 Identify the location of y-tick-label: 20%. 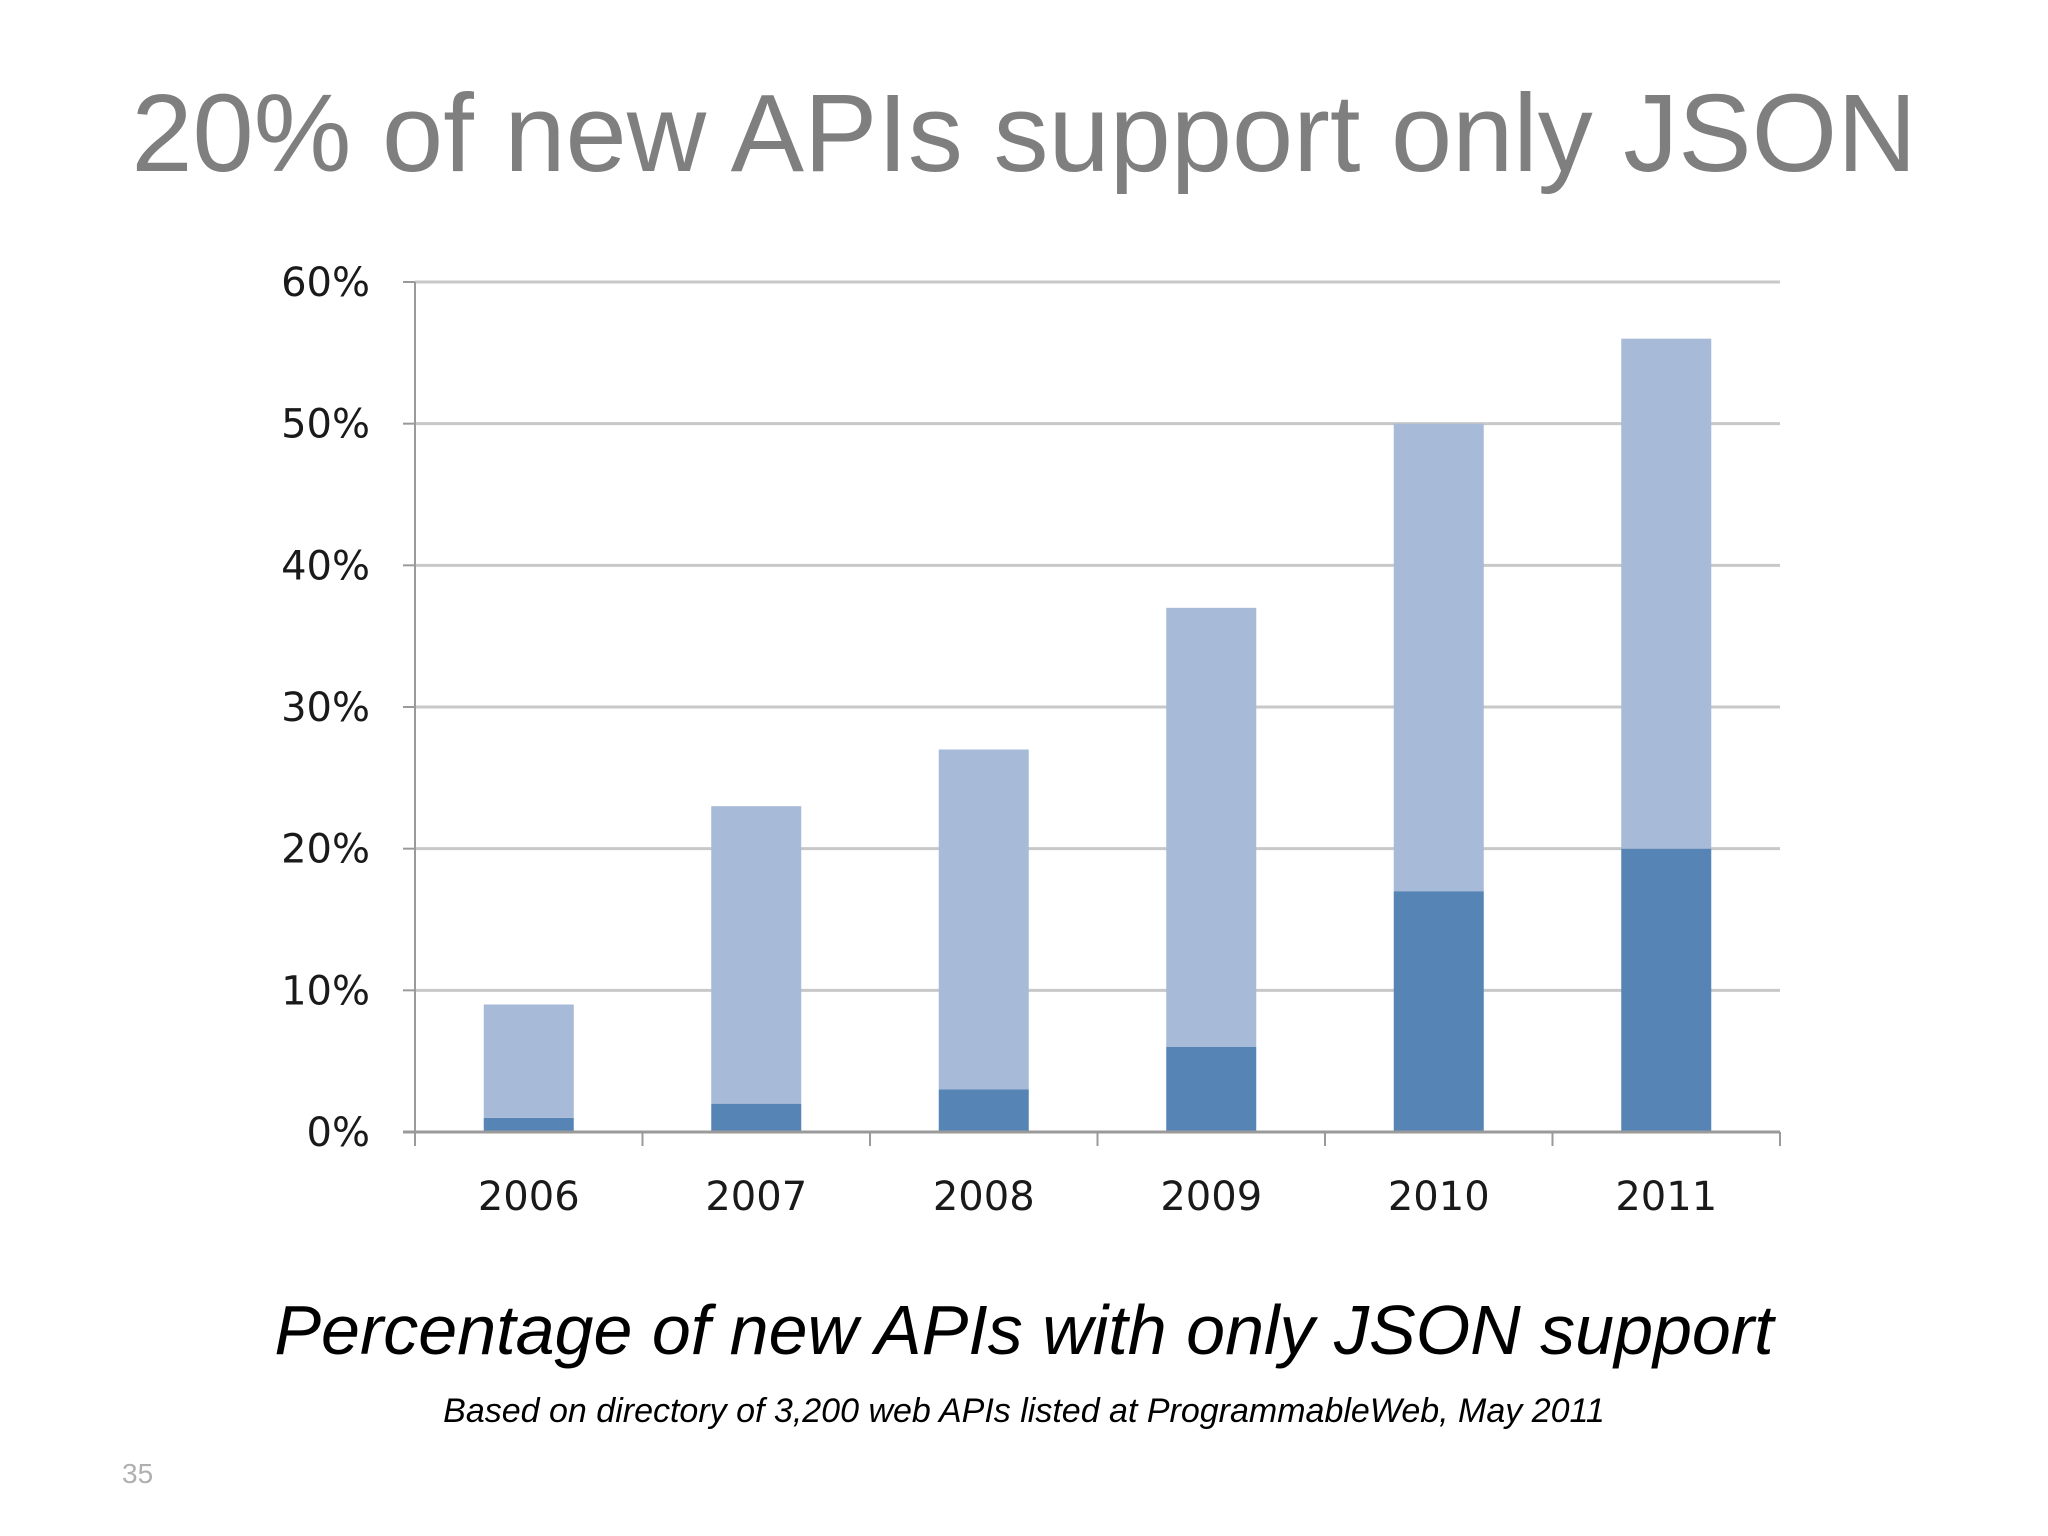
(325, 850).